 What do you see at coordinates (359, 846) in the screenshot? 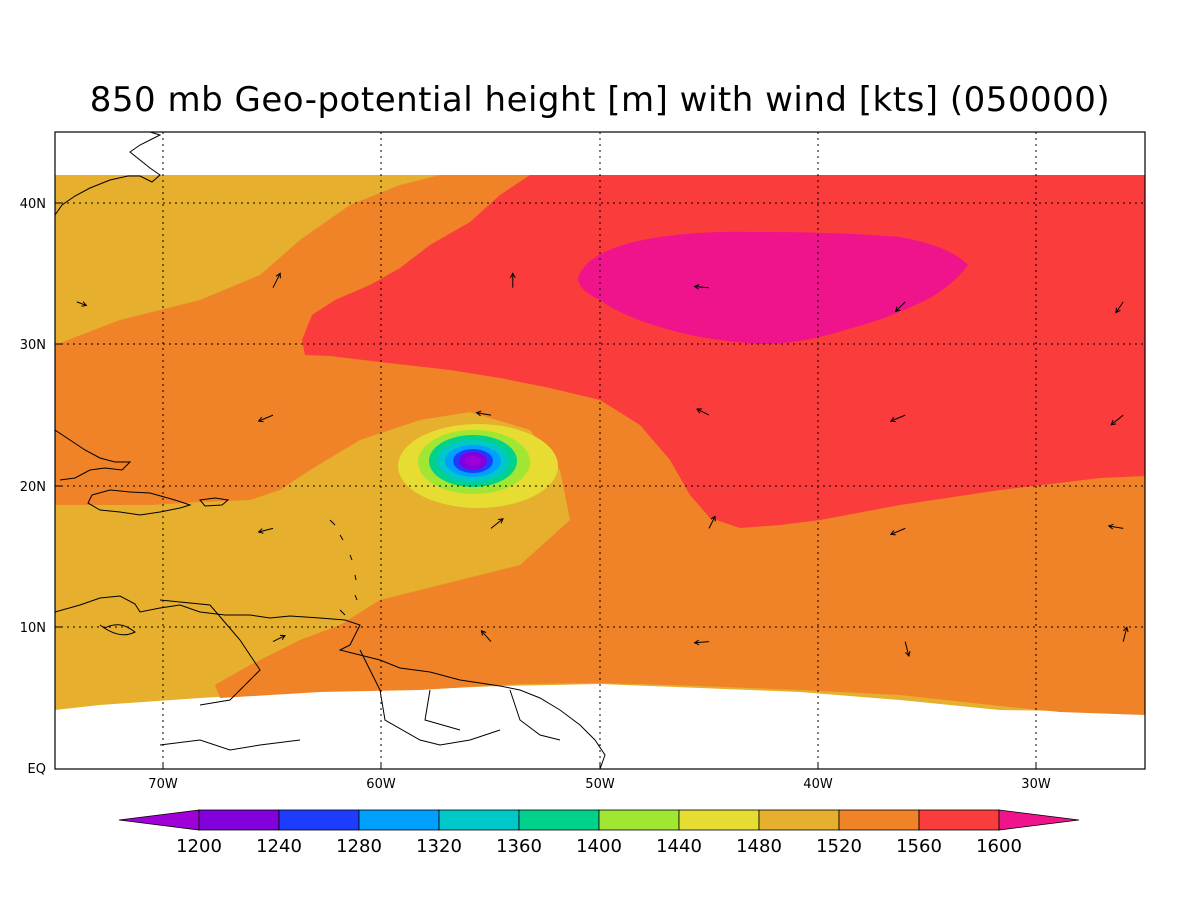
I see `colorbar-label: 1280` at bounding box center [359, 846].